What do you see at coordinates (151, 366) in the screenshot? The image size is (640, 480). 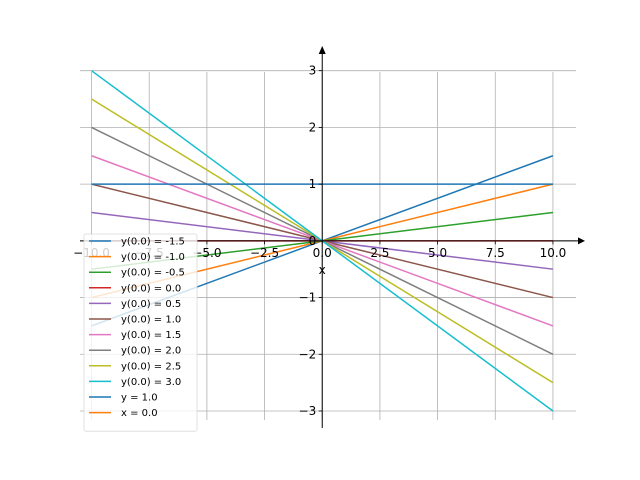 I see `legend-label: y(0.0) = 2.5` at bounding box center [151, 366].